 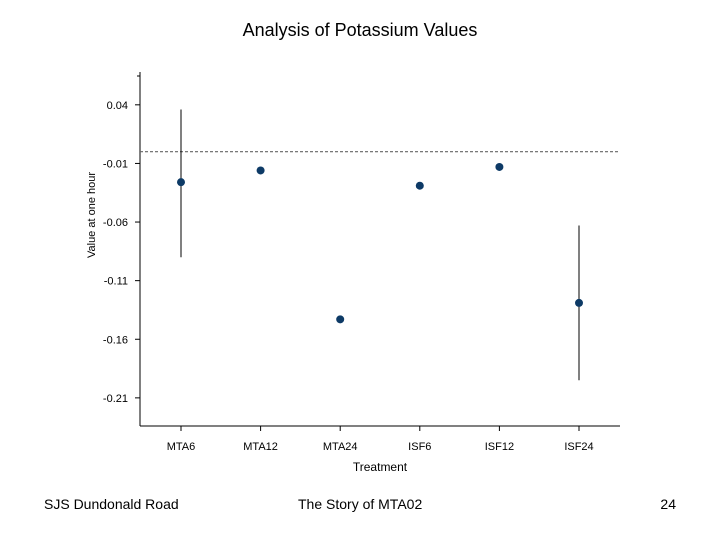 What do you see at coordinates (115, 399) in the screenshot?
I see `y-tick-label: -0.21` at bounding box center [115, 399].